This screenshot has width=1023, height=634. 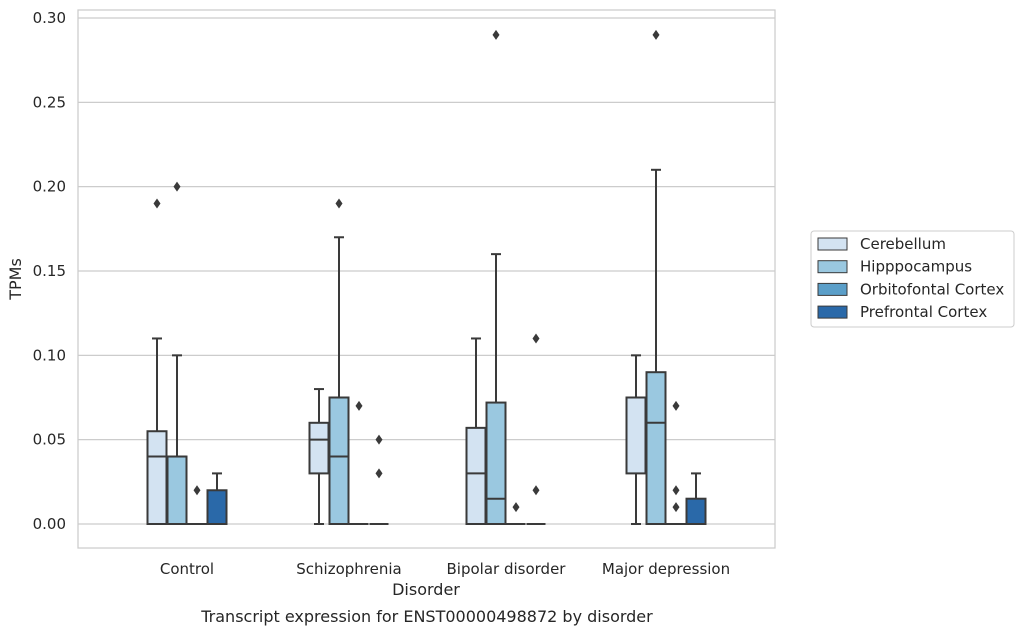 What do you see at coordinates (923, 312) in the screenshot?
I see `legend-label: Prefrontal Cortex` at bounding box center [923, 312].